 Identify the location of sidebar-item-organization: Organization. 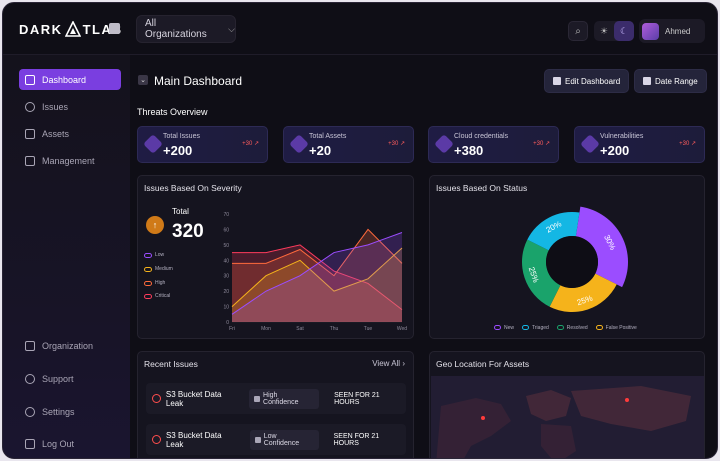
(70, 345).